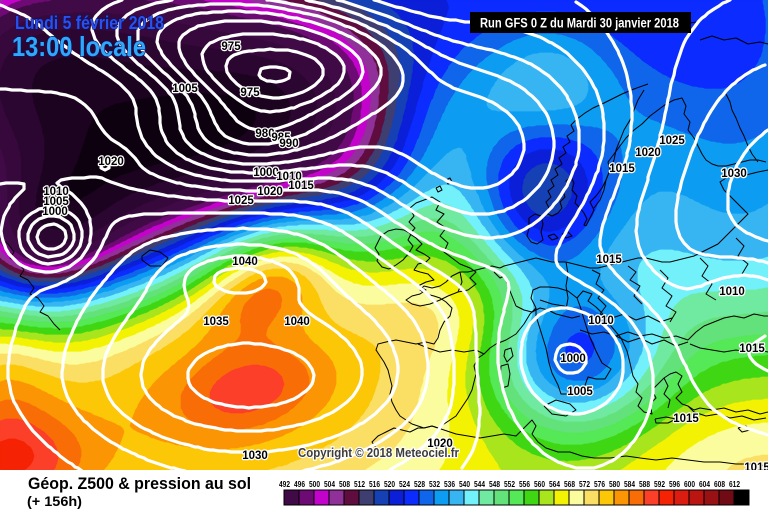 This screenshot has width=768, height=512. What do you see at coordinates (554, 484) in the screenshot?
I see `svg-text: 564` at bounding box center [554, 484].